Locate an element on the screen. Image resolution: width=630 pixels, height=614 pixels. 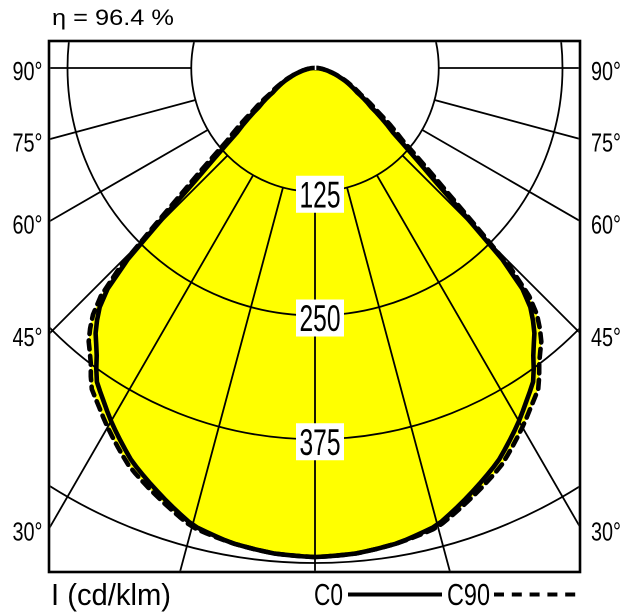
ring-label-125: 125 is located at coordinates (320, 194).